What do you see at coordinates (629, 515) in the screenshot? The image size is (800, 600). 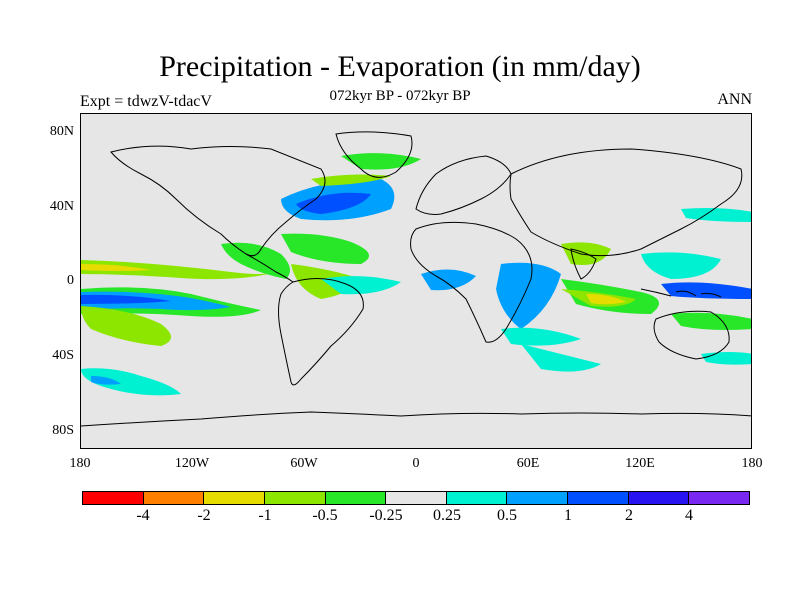 I see `colorbar-label: 2` at bounding box center [629, 515].